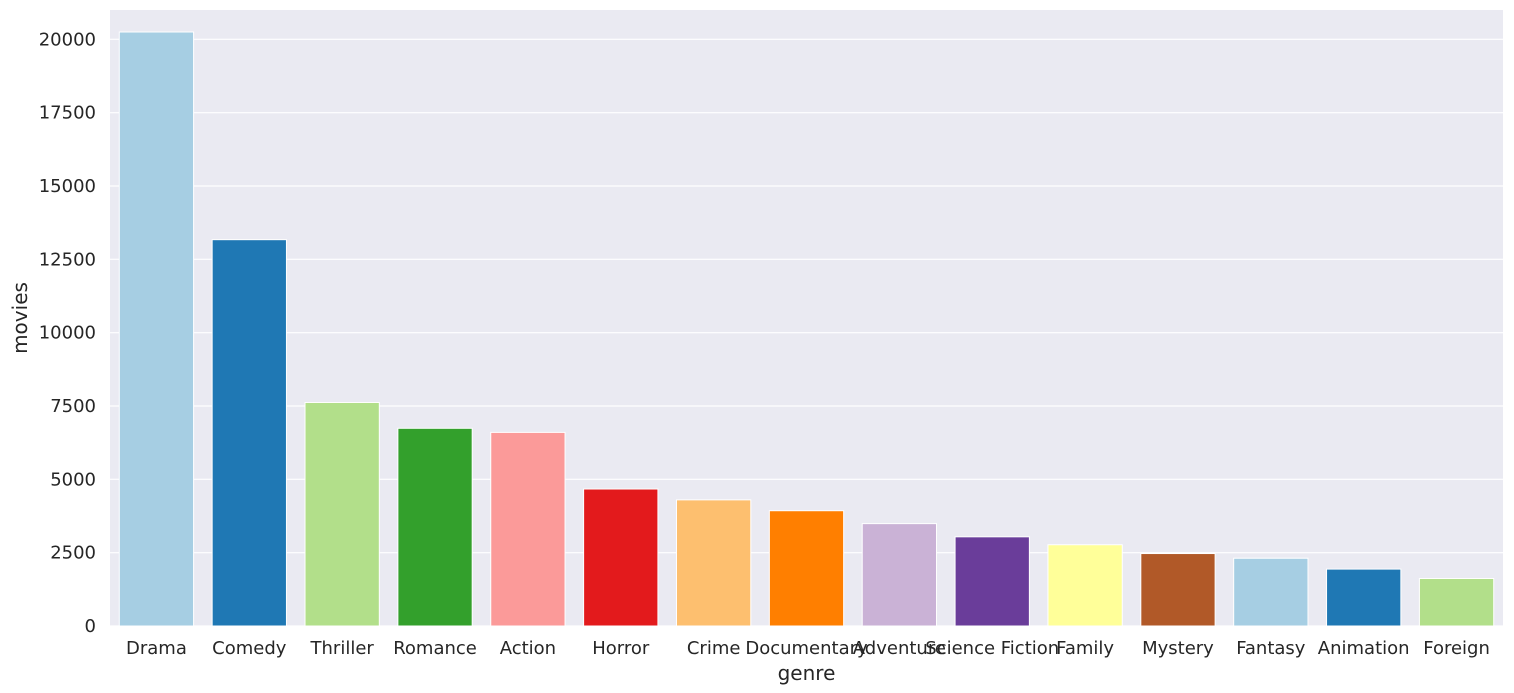 Image resolution: width=1514 pixels, height=693 pixels. What do you see at coordinates (807, 673) in the screenshot?
I see `x-axis-label: genre` at bounding box center [807, 673].